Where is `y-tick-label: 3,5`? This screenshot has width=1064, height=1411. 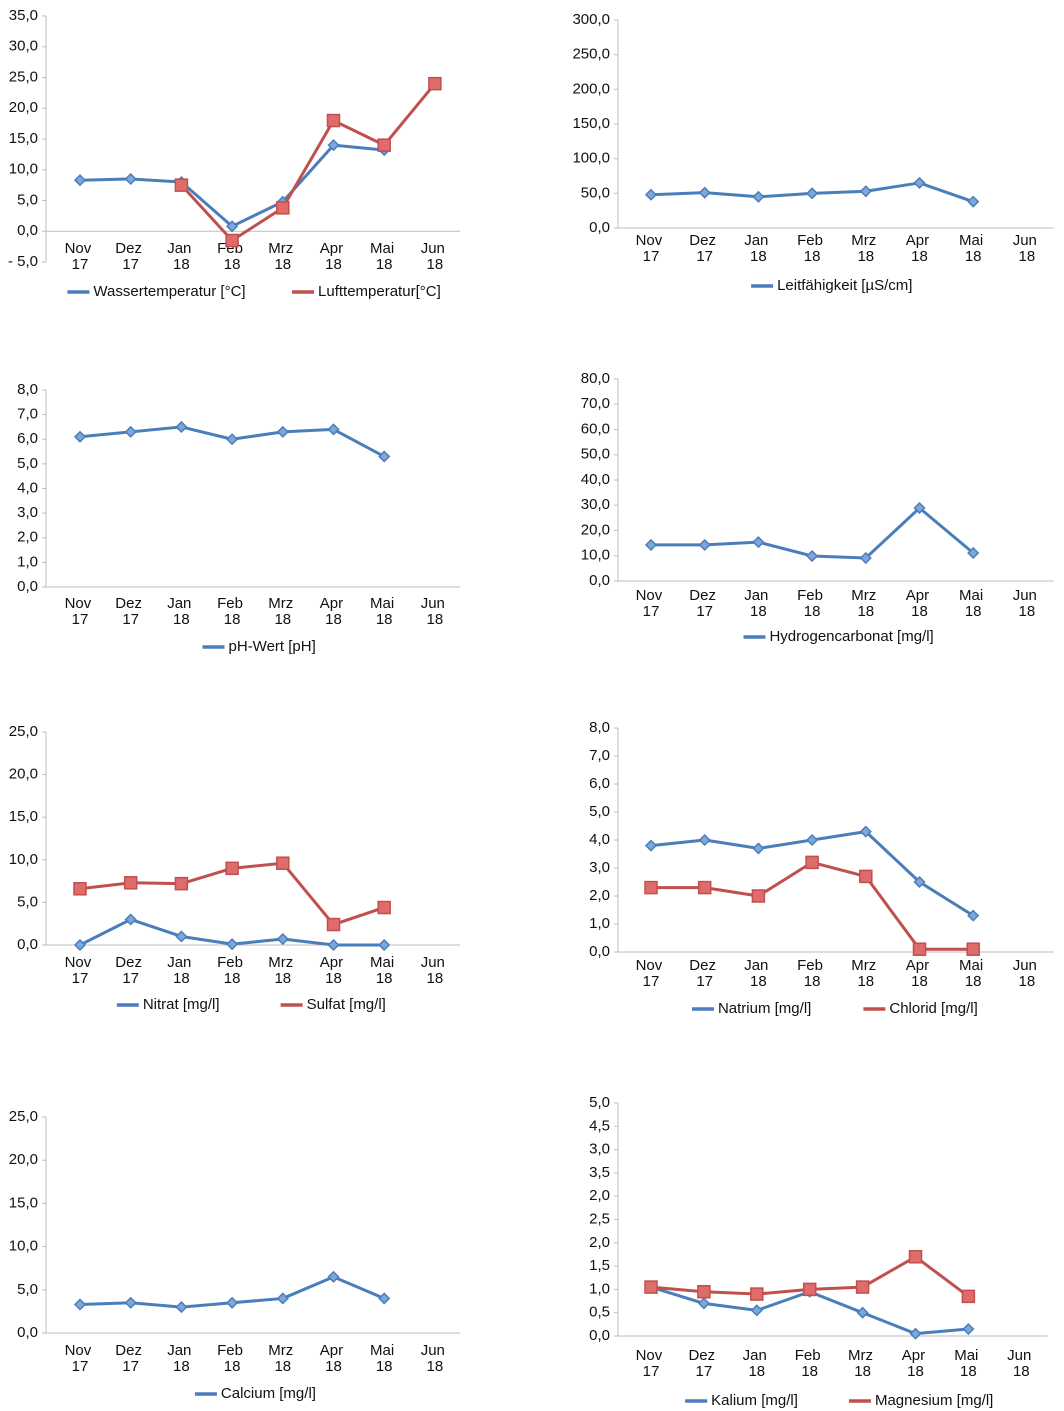
y-tick-label: 3,5 is located at coordinates (599, 1172).